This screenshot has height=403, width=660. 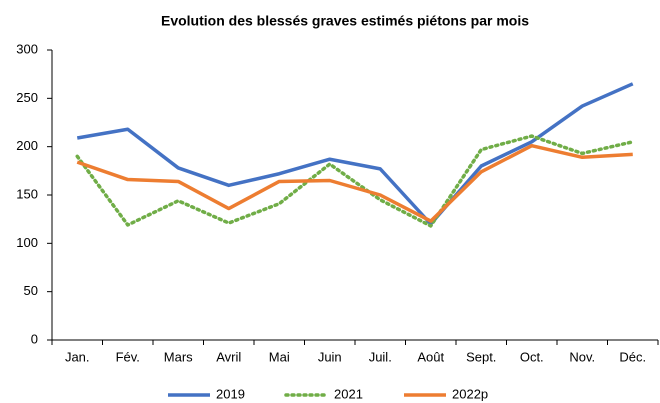 What do you see at coordinates (348, 393) in the screenshot?
I see `legend-label: 2021` at bounding box center [348, 393].